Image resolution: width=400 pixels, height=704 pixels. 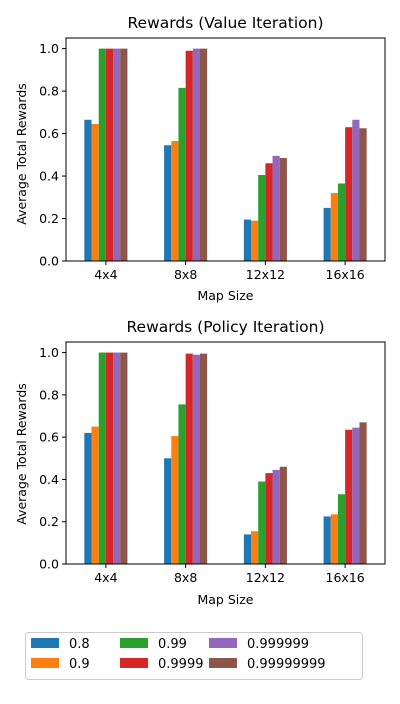 What do you see at coordinates (286, 664) in the screenshot?
I see `legend-label: 0.99999999` at bounding box center [286, 664].